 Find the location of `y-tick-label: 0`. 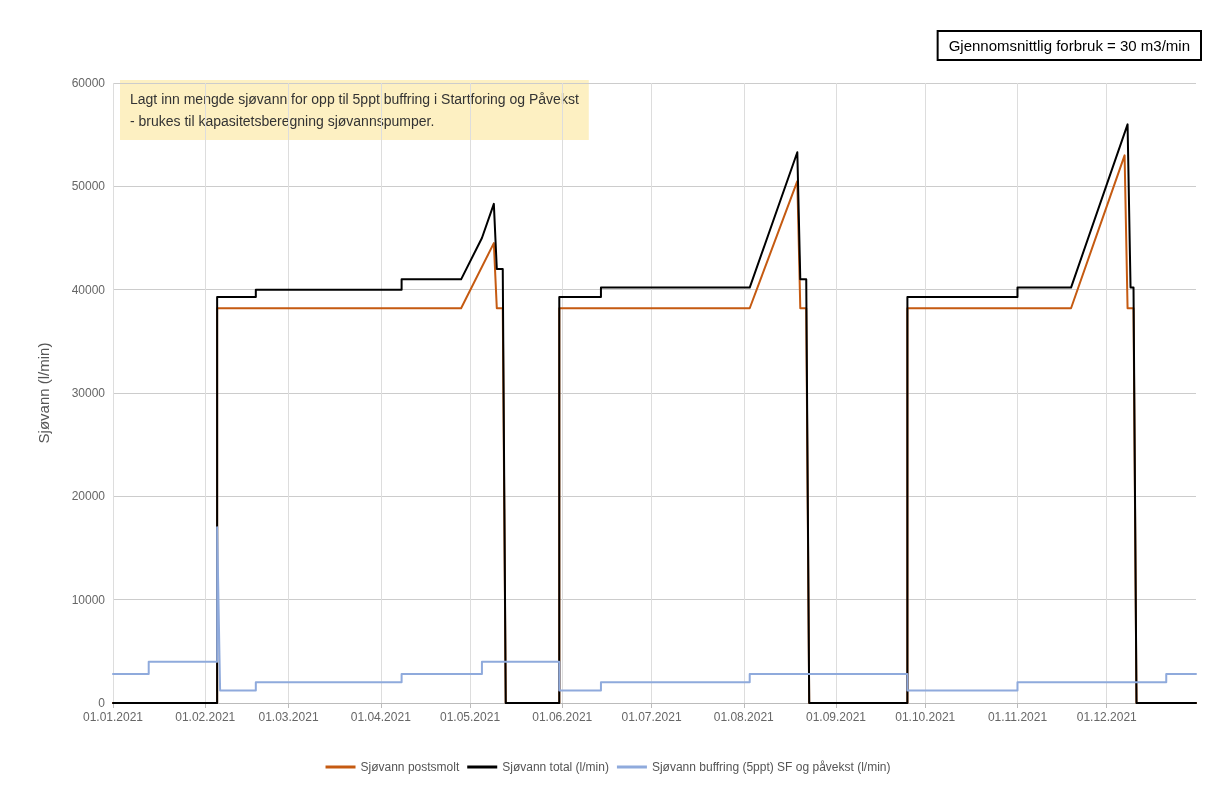

y-tick-label: 0 is located at coordinates (102, 703).